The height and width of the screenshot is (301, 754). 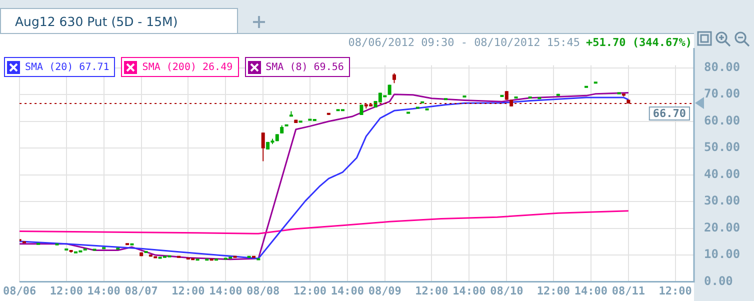 What do you see at coordinates (722, 93) in the screenshot?
I see `y-tick-label: 70.00` at bounding box center [722, 93].